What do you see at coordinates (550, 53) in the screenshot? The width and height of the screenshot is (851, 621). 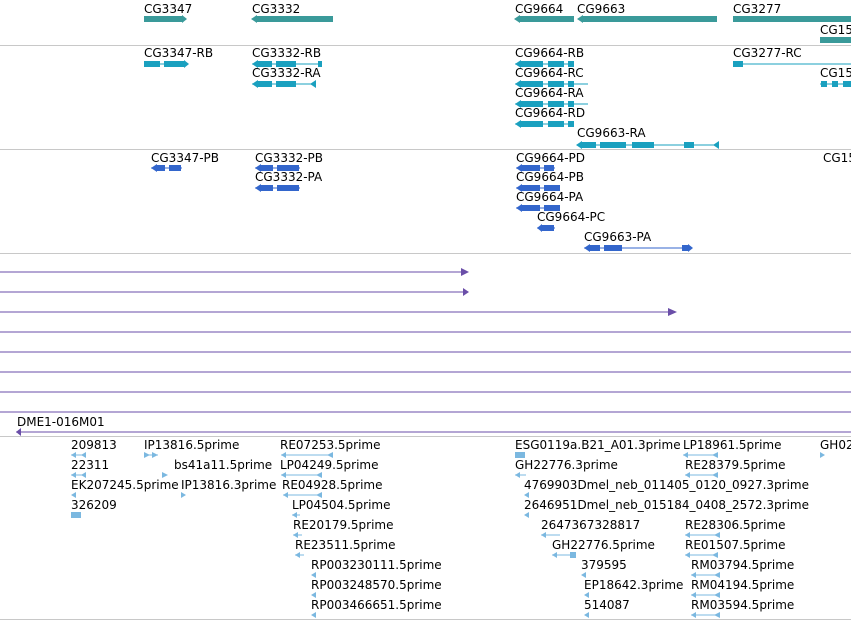 I see `transcript-label: CG9664-RB` at bounding box center [550, 53].